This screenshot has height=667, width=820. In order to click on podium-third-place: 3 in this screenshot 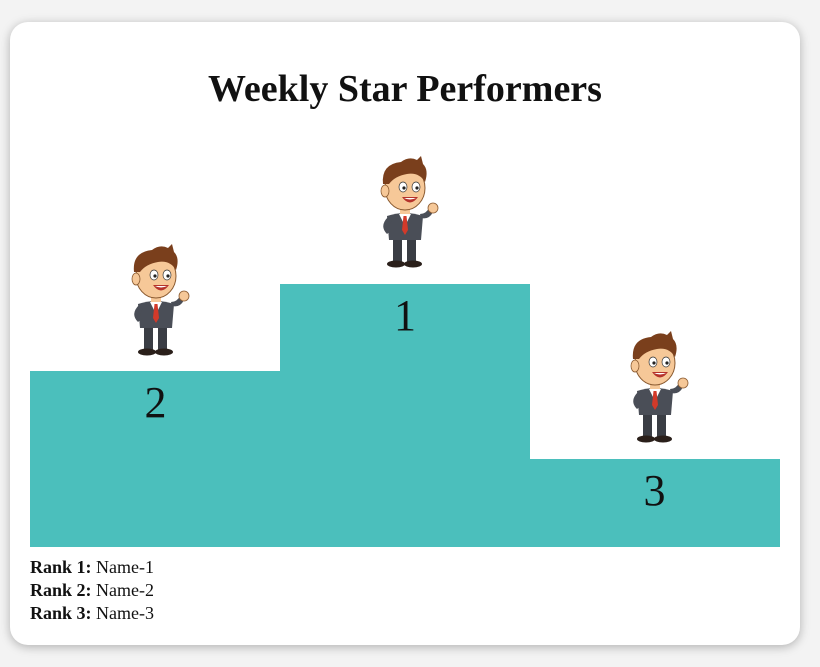, I will do `click(654, 503)`.